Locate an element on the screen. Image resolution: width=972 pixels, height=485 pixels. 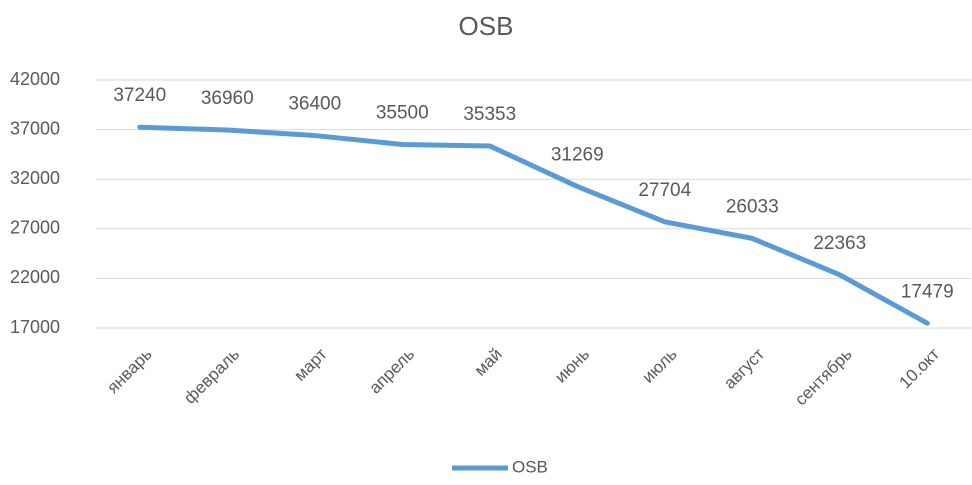
data-label: 37240 is located at coordinates (139, 95).